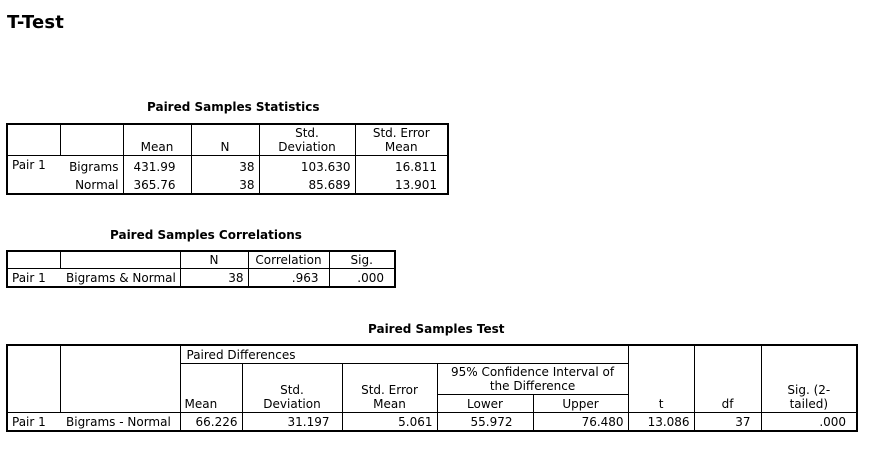  I want to click on stats-pair-label: Pair 1, so click(29, 165).